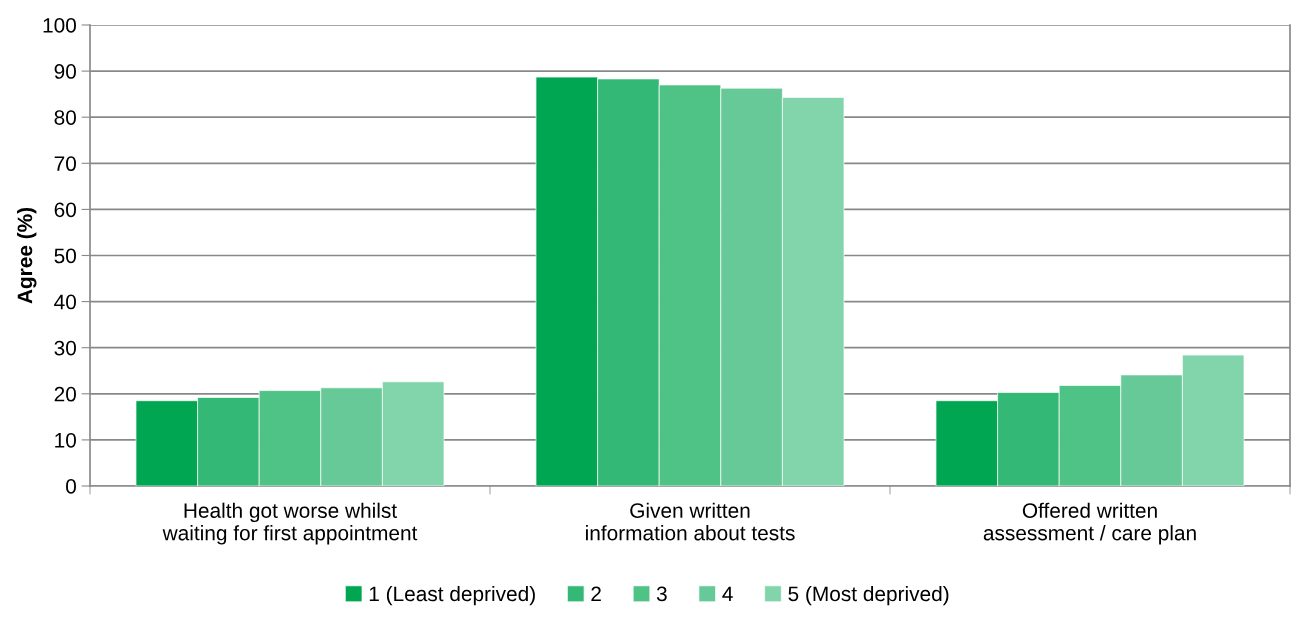 The height and width of the screenshot is (621, 1295). Describe the element at coordinates (1089, 523) in the screenshot. I see `x-tick-label: Offered written assessment / care plan` at that location.